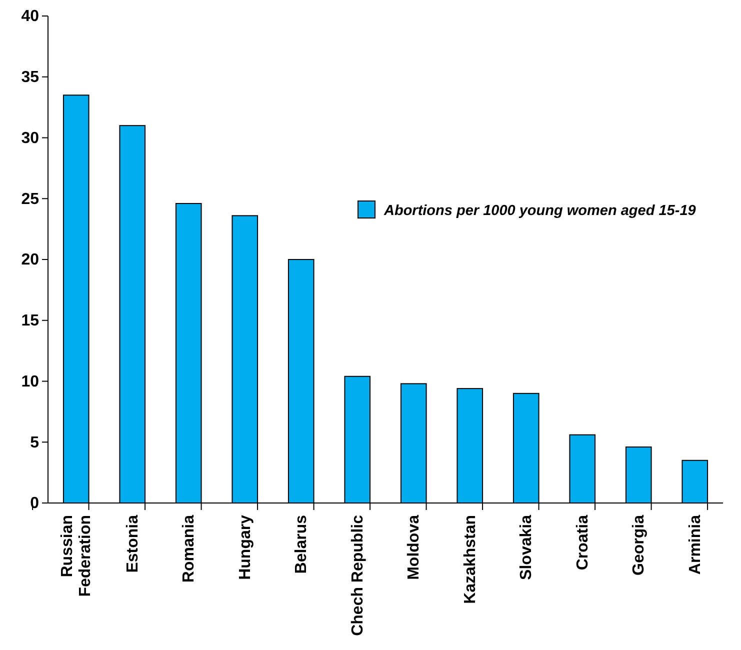 The width and height of the screenshot is (741, 650). Describe the element at coordinates (414, 547) in the screenshot. I see `x-tick-label: Moldova` at that location.